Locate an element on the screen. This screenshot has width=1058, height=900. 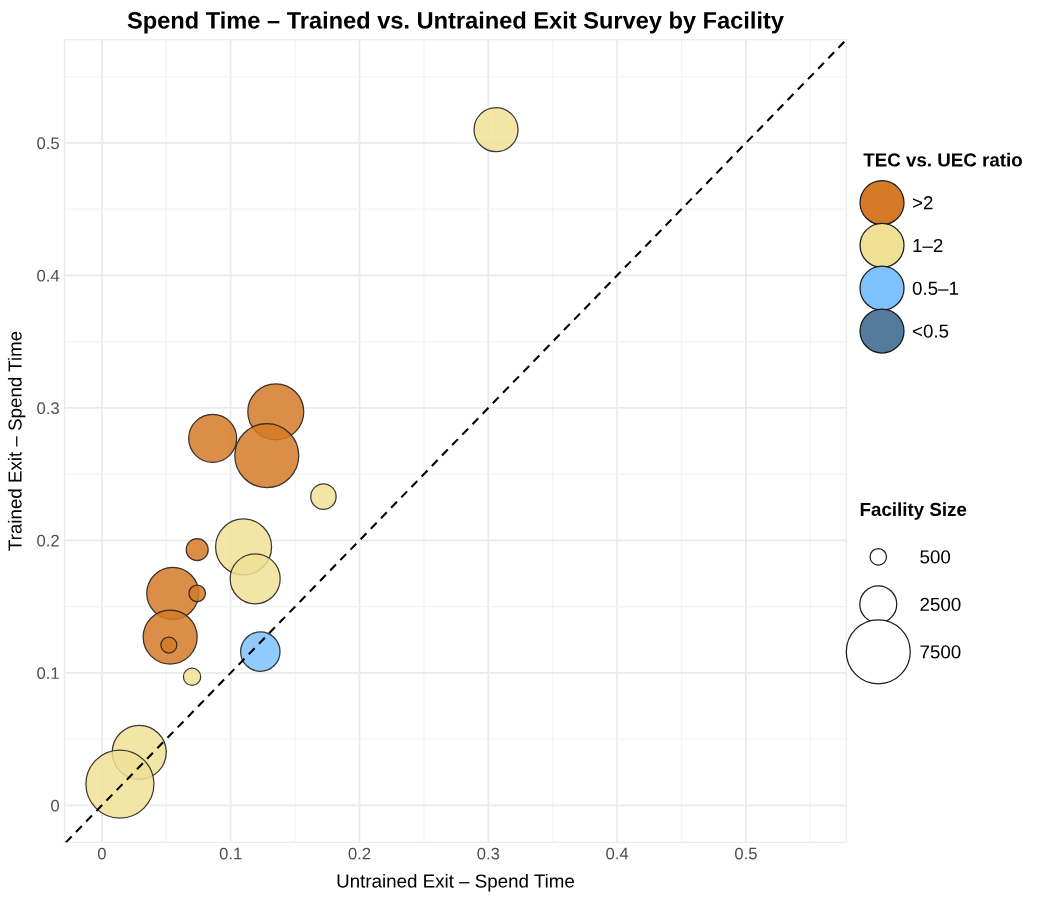
y-axis-title: Trained Exit – Spend Time is located at coordinates (16, 441).